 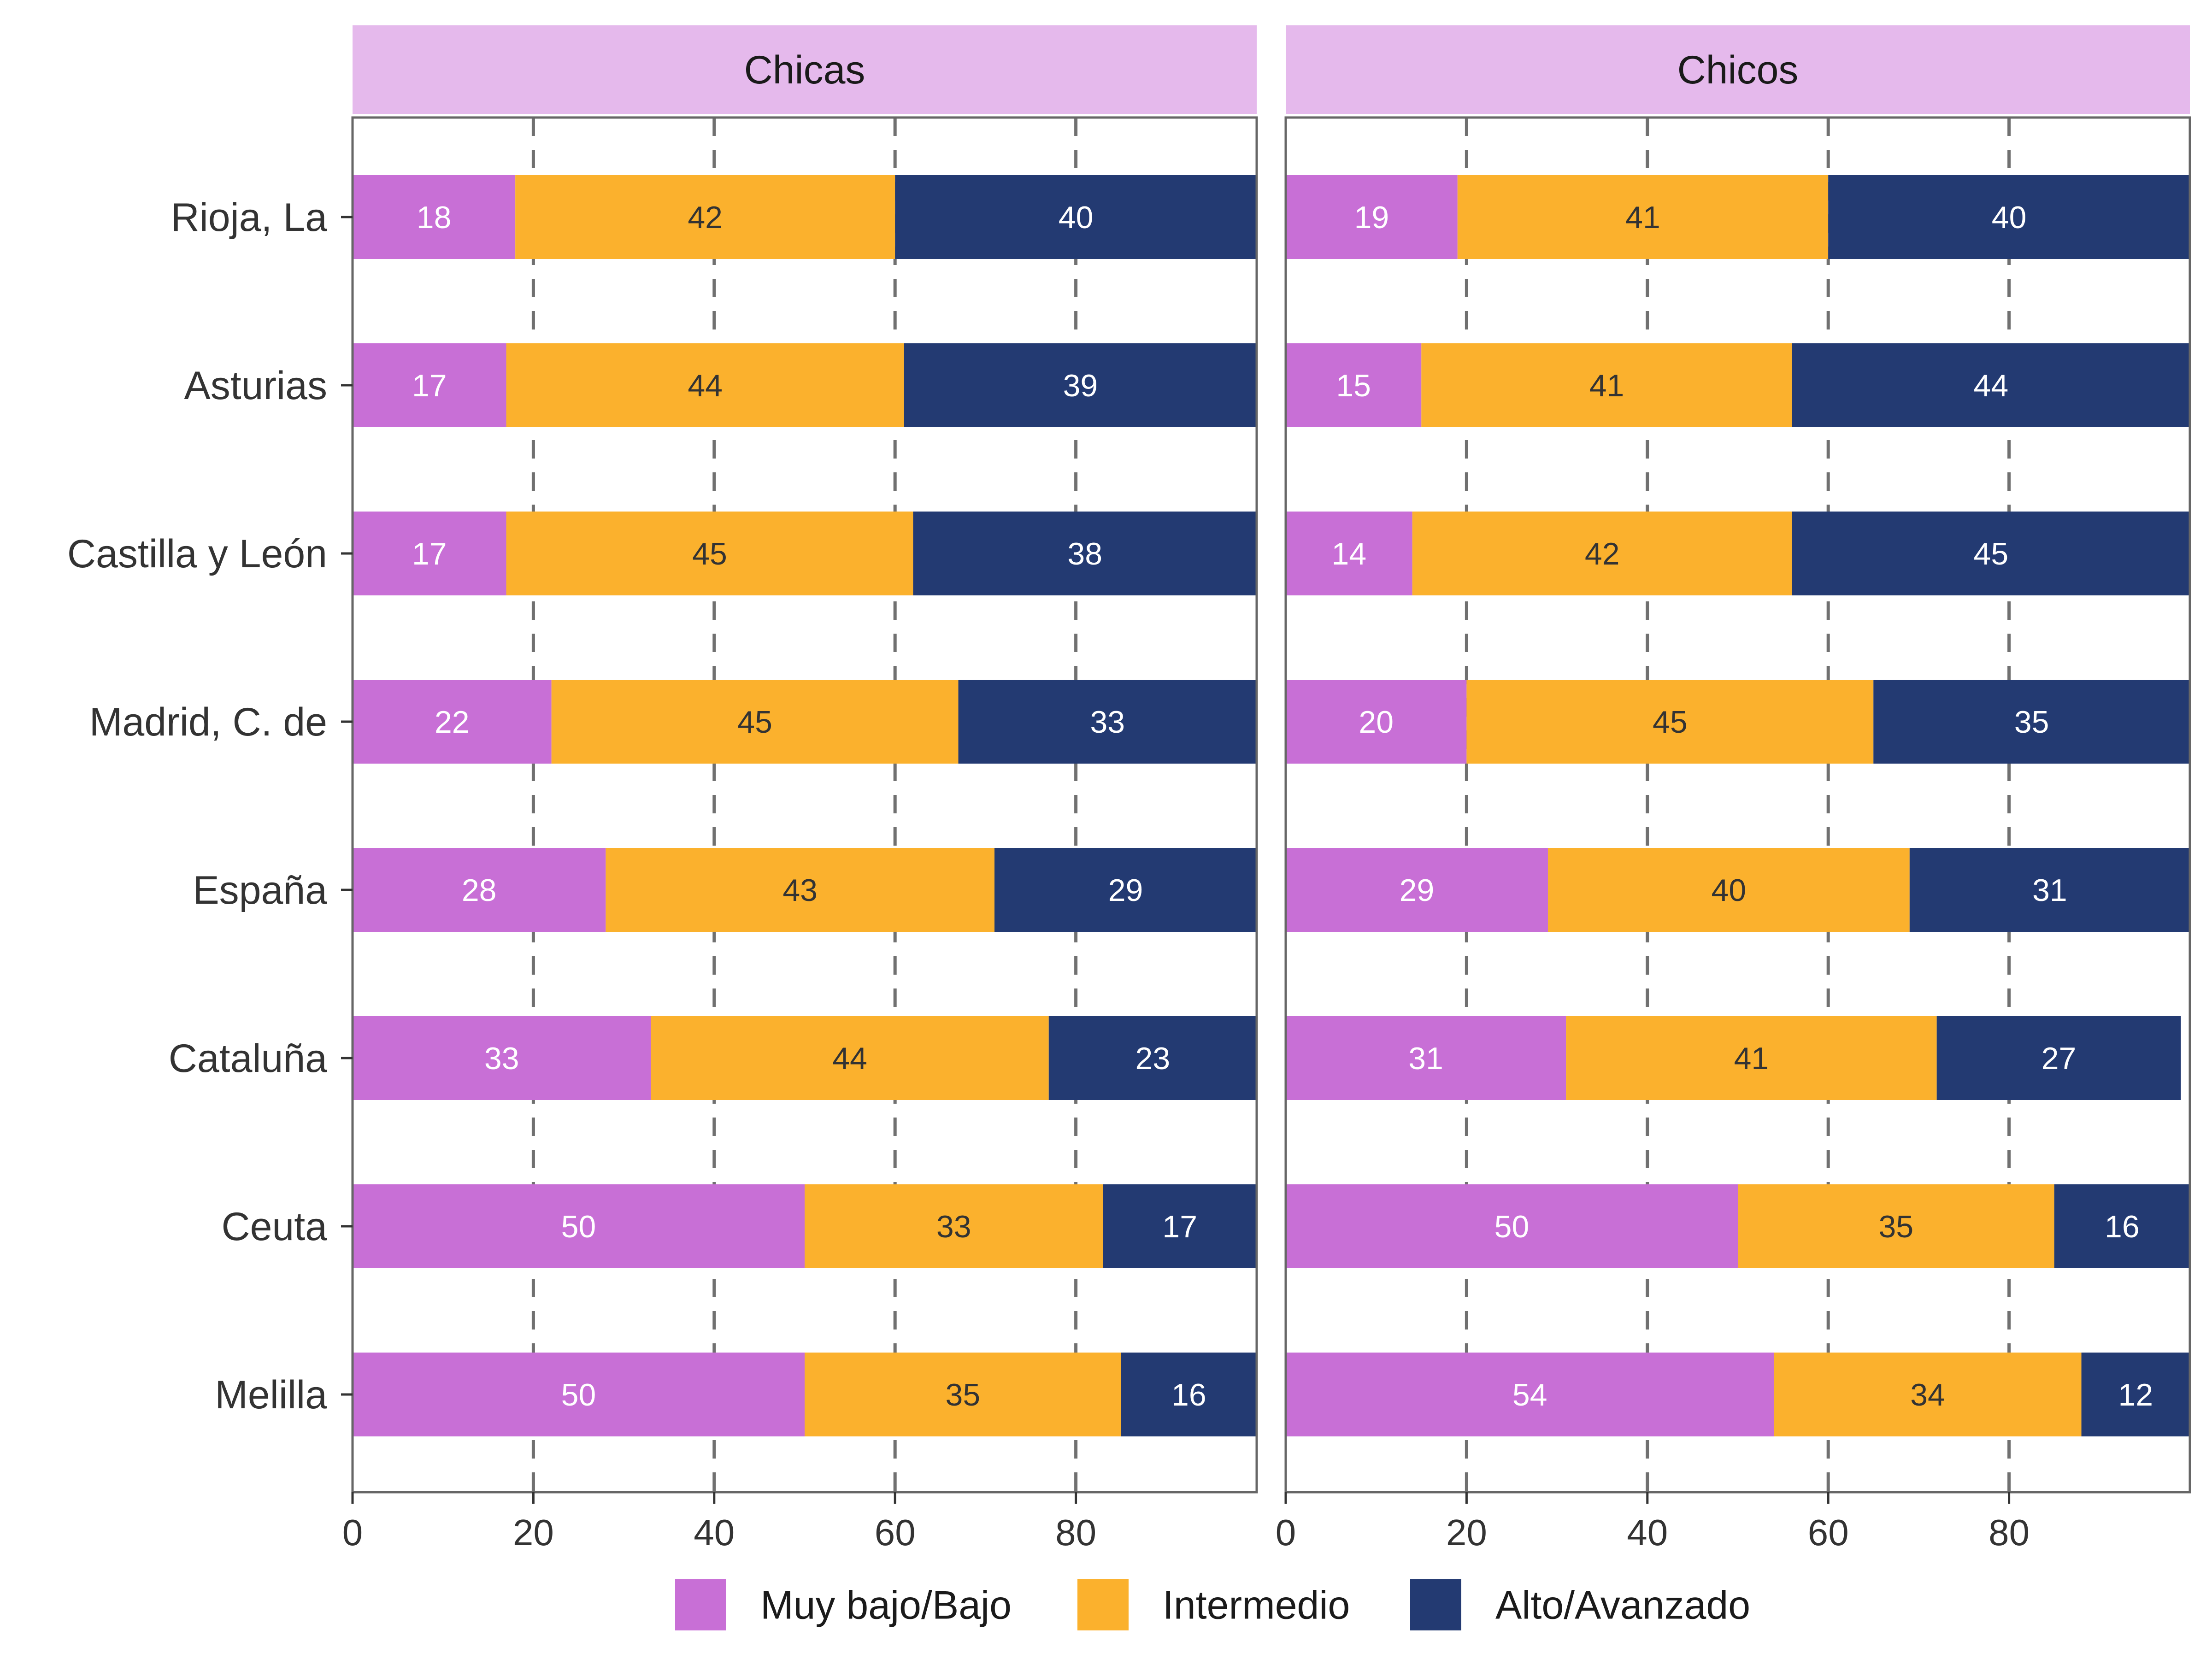 What do you see at coordinates (2122, 1226) in the screenshot?
I see `bar-chicos-ceuta-alto-avanzado` at bounding box center [2122, 1226].